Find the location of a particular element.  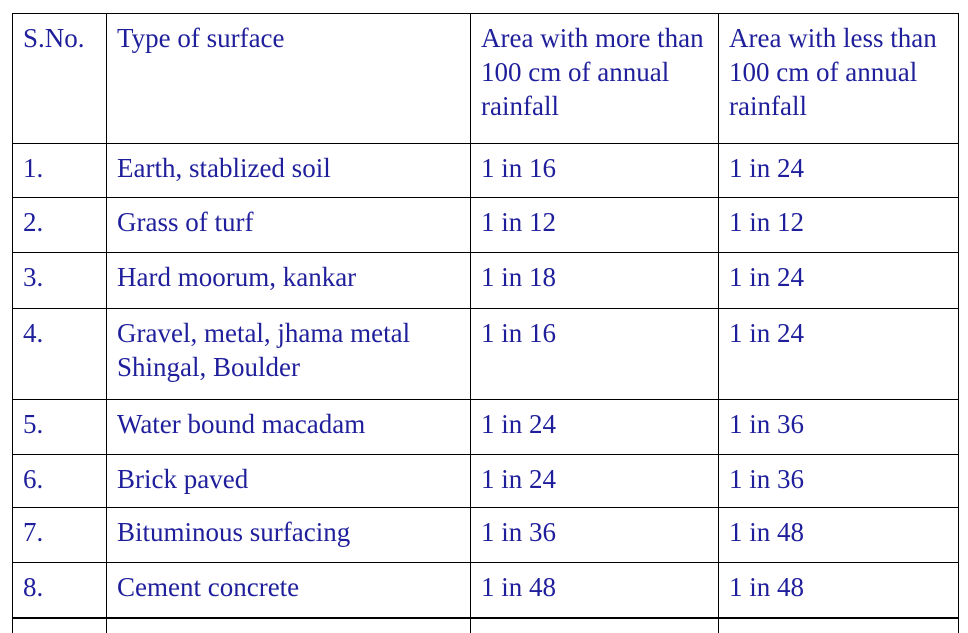

cell-surface: Grass of turf is located at coordinates (288, 225).